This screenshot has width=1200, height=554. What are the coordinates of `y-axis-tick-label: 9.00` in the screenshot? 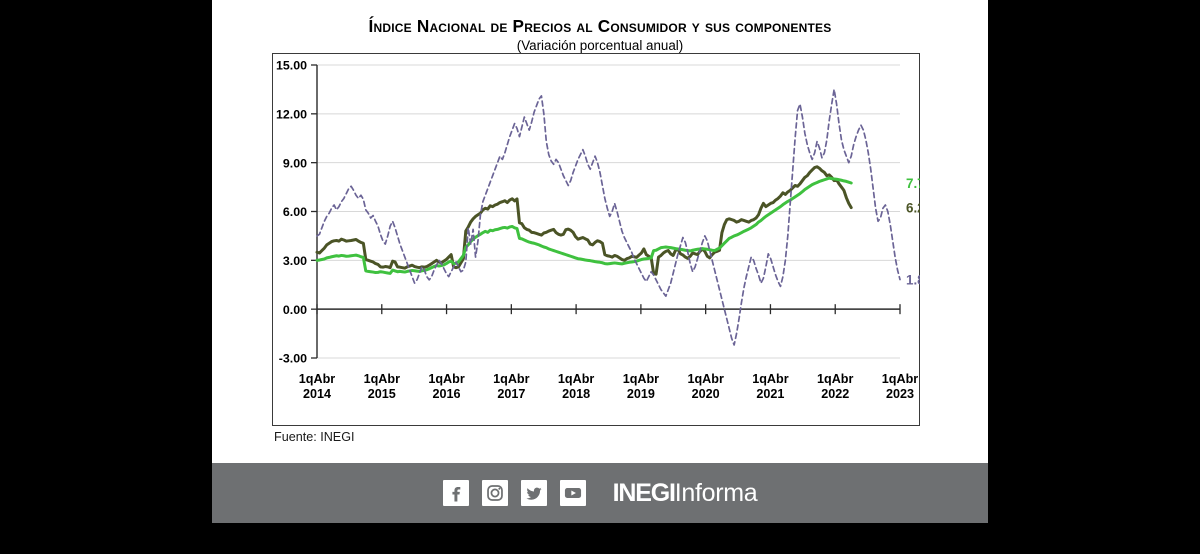 It's located at (295, 163).